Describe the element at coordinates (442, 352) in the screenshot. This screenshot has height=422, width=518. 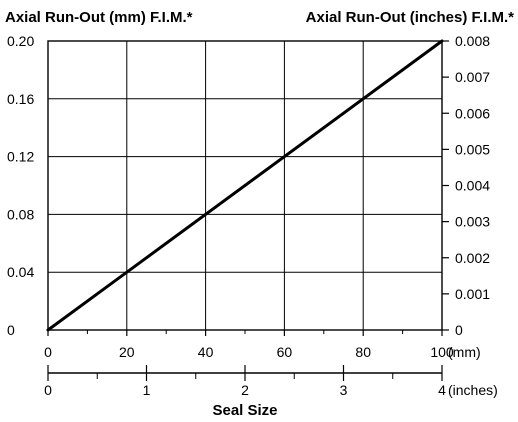
I see `x-mm-tick-label: 100` at that location.